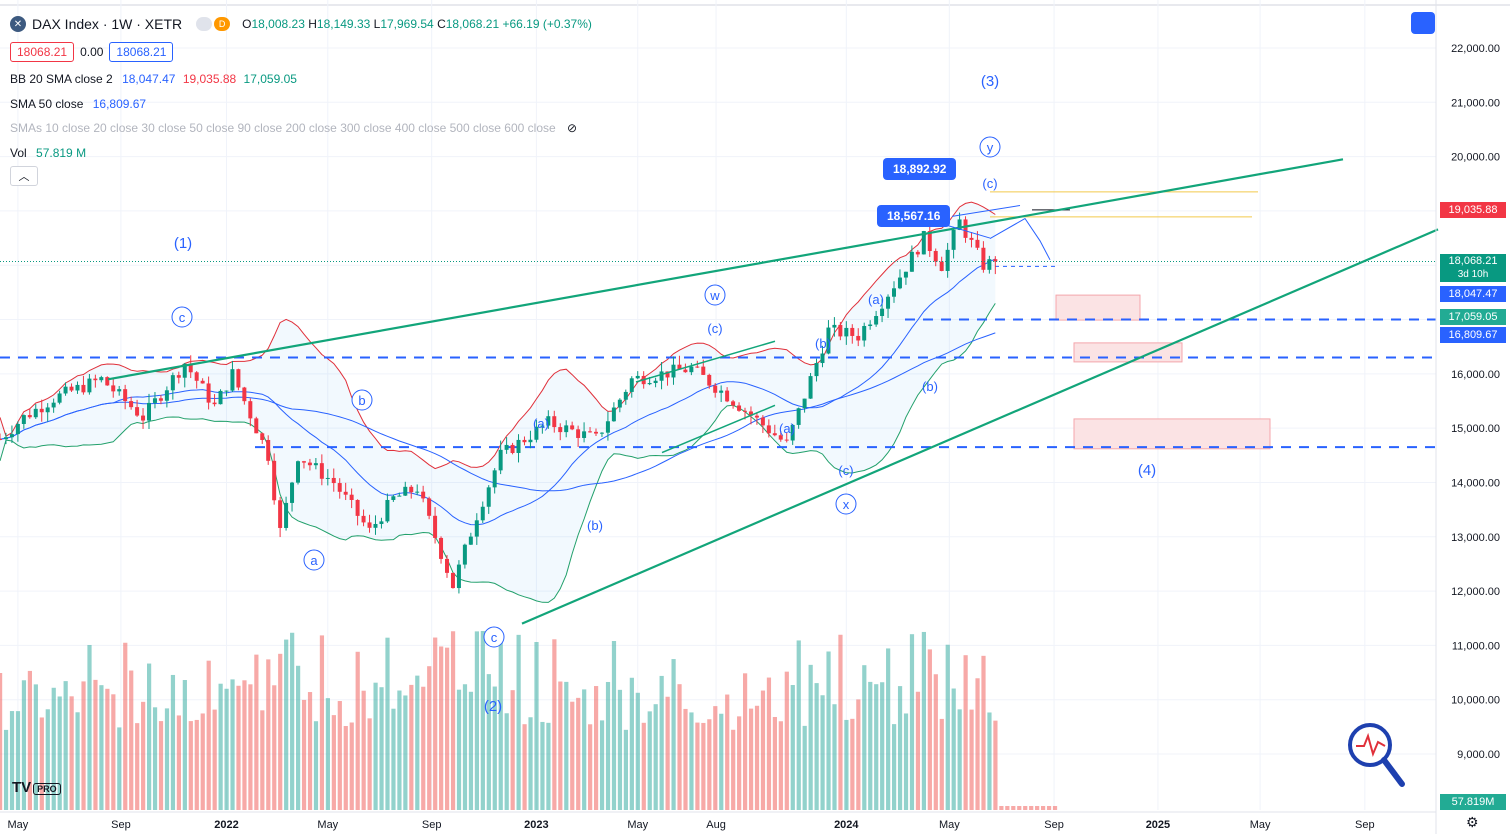 This screenshot has width=1510, height=834. I want to click on wave-label: (a), so click(541, 423).